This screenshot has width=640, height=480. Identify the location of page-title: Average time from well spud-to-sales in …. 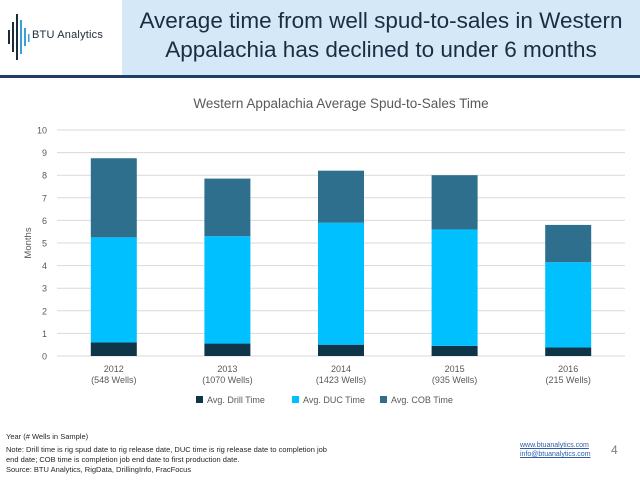
(381, 35).